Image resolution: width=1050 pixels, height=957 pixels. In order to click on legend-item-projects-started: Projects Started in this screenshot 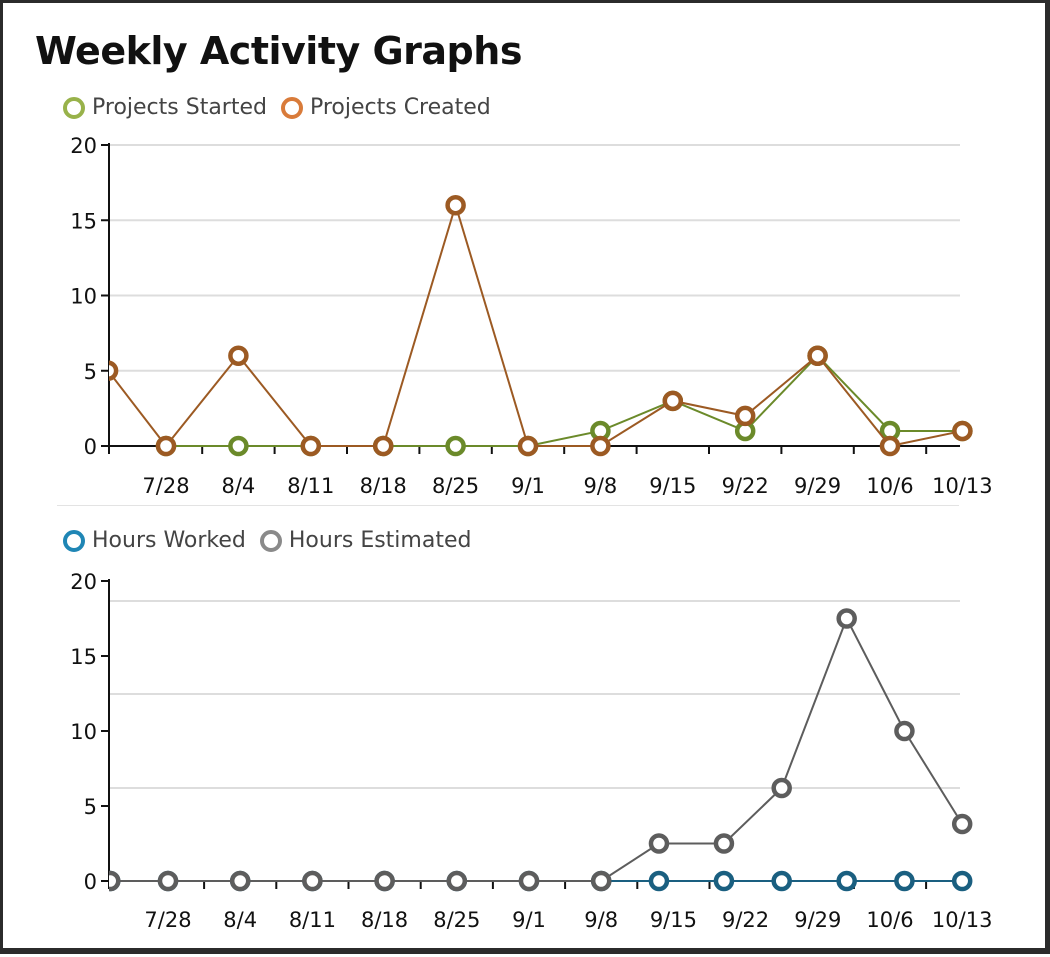, I will do `click(165, 107)`.